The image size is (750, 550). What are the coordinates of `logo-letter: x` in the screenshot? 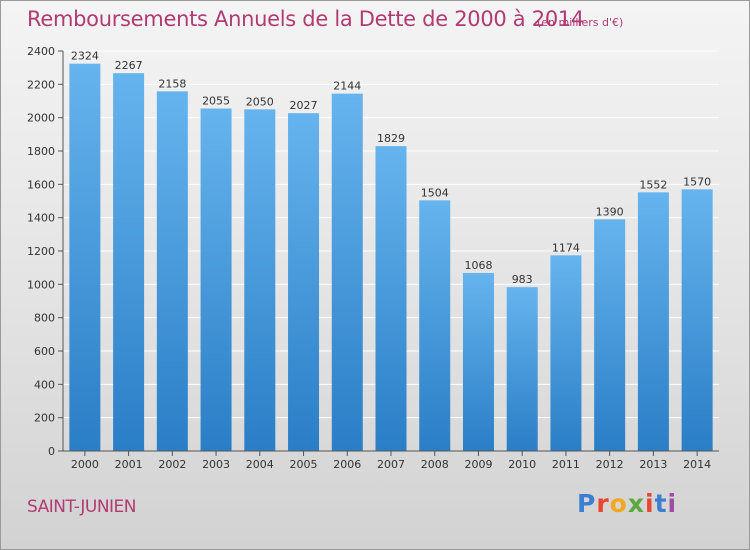 It's located at (636, 503).